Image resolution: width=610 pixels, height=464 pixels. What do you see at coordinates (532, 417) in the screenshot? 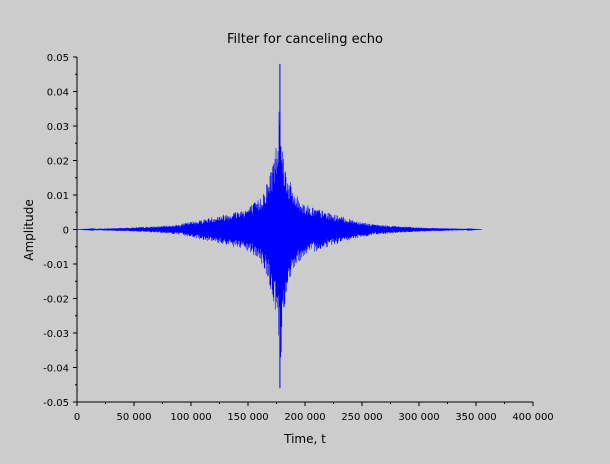
I see `x-tick-label: 400 000` at bounding box center [532, 417].